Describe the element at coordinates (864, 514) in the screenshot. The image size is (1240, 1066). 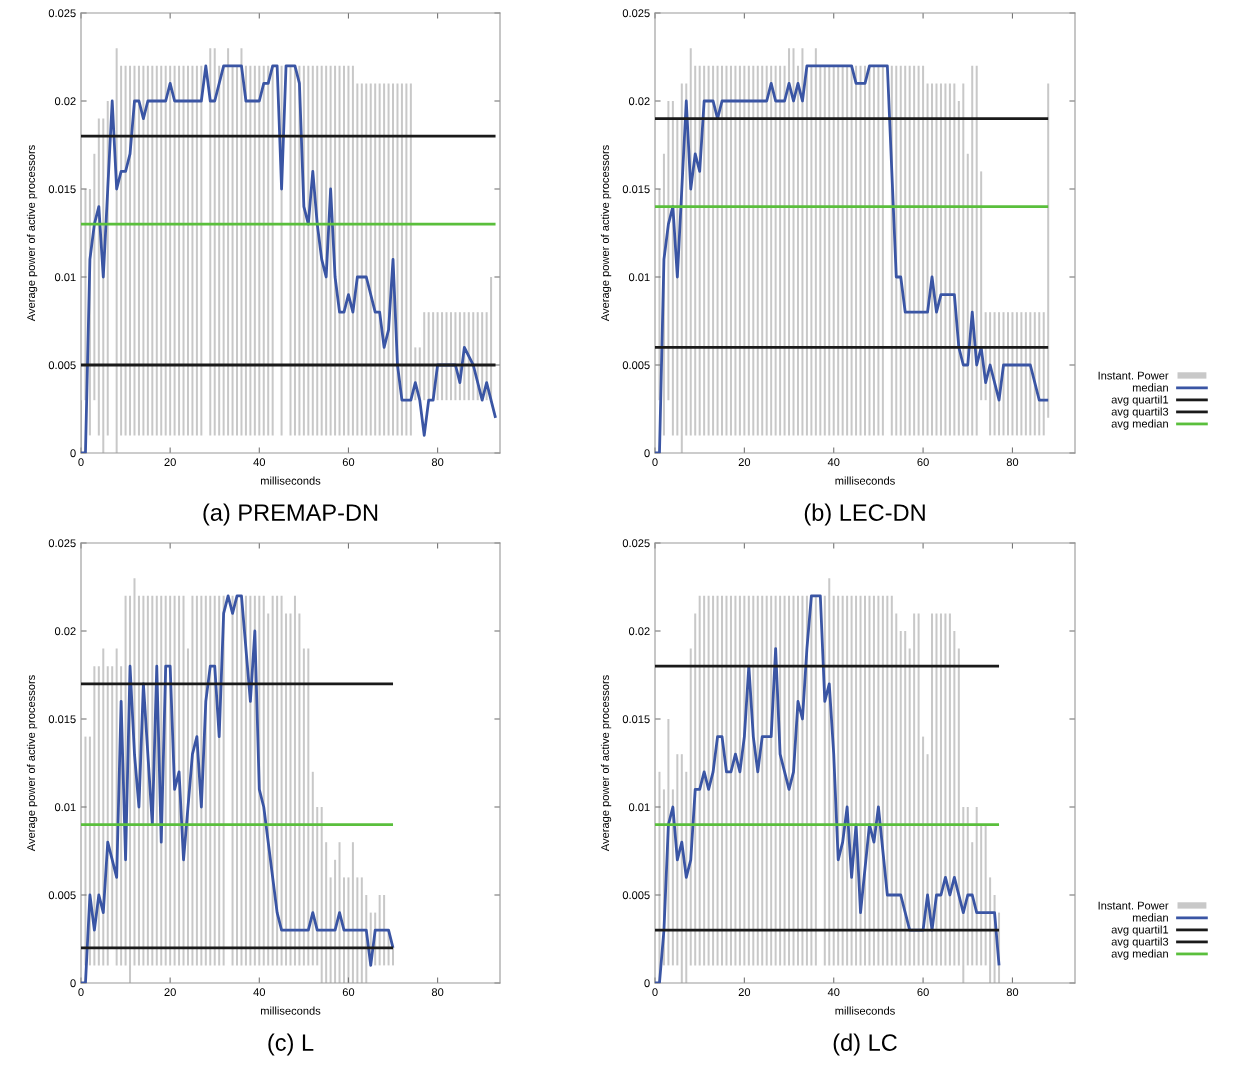
I see `text: (b) LEC-DN` at that location.